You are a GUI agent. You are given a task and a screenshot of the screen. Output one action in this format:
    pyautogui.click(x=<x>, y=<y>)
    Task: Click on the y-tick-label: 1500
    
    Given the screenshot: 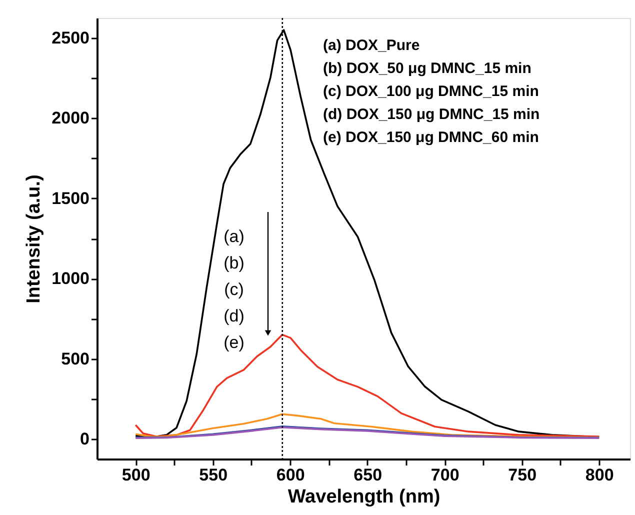 What is the action you would take?
    pyautogui.click(x=71, y=198)
    